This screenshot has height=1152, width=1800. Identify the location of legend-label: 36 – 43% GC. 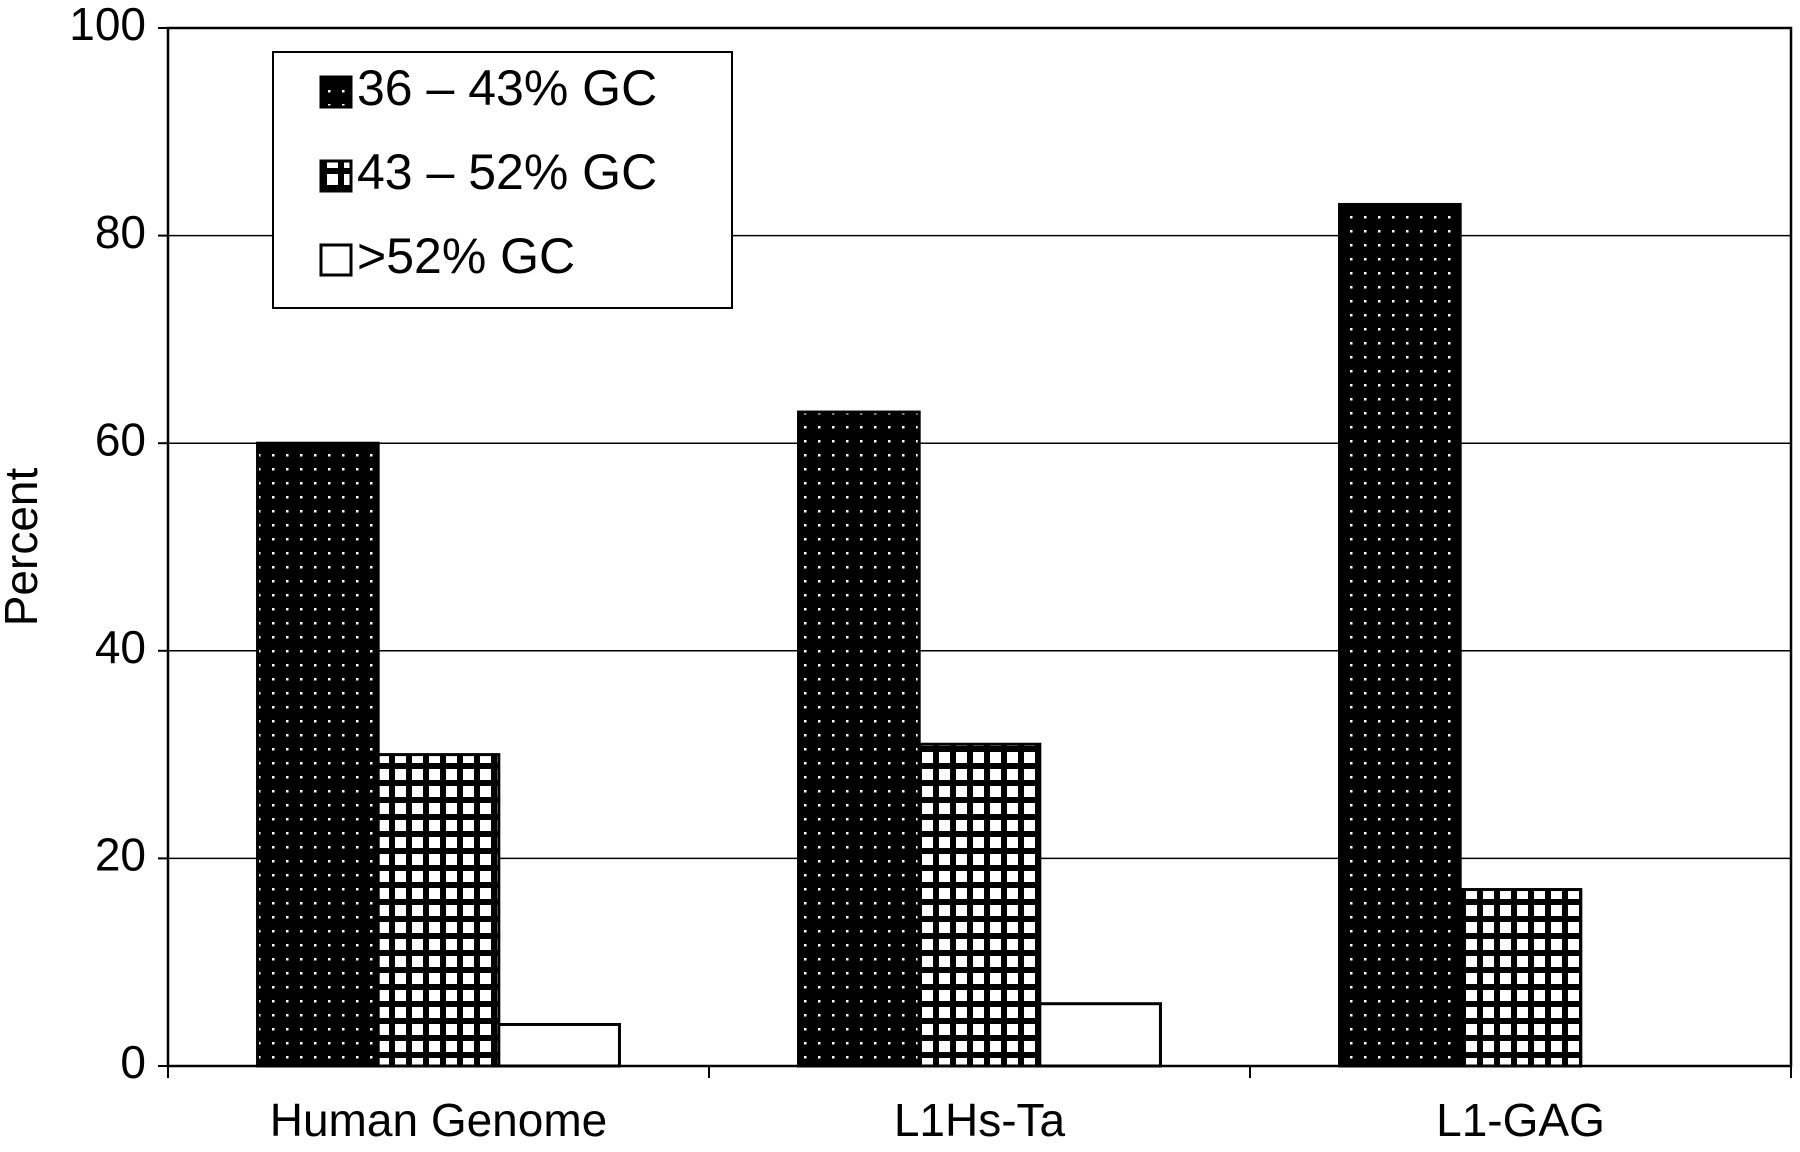
(507, 88).